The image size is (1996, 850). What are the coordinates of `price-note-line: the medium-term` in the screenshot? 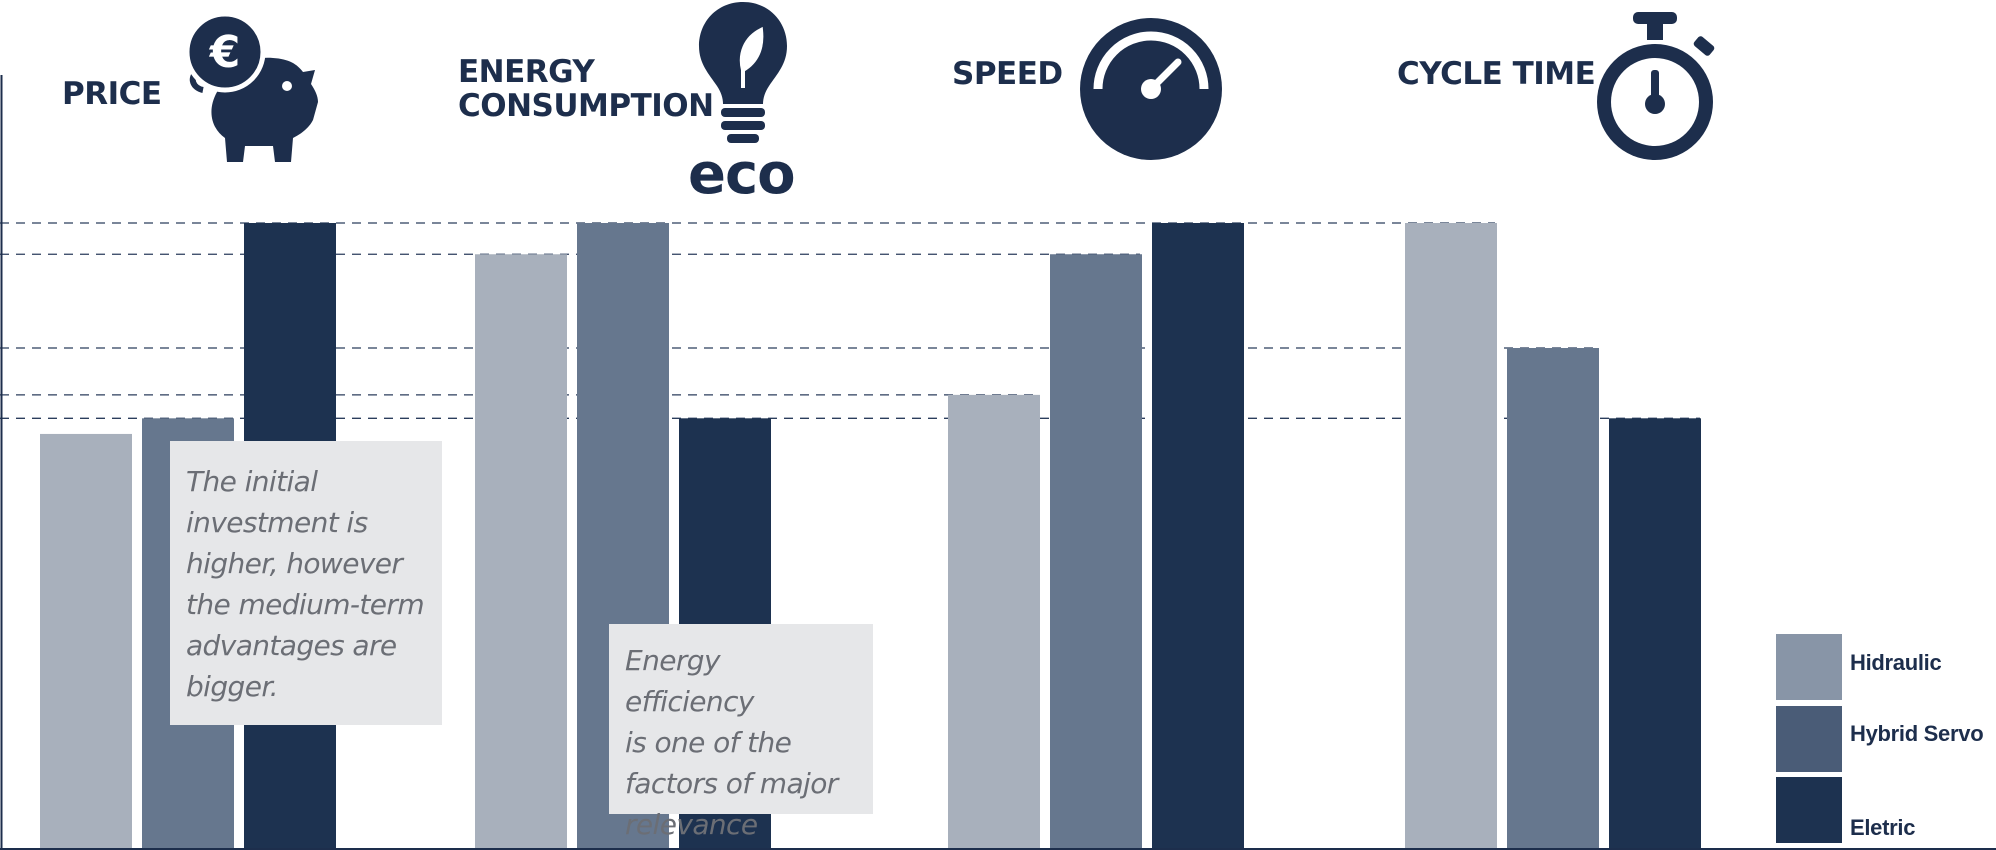 It's located at (305, 604).